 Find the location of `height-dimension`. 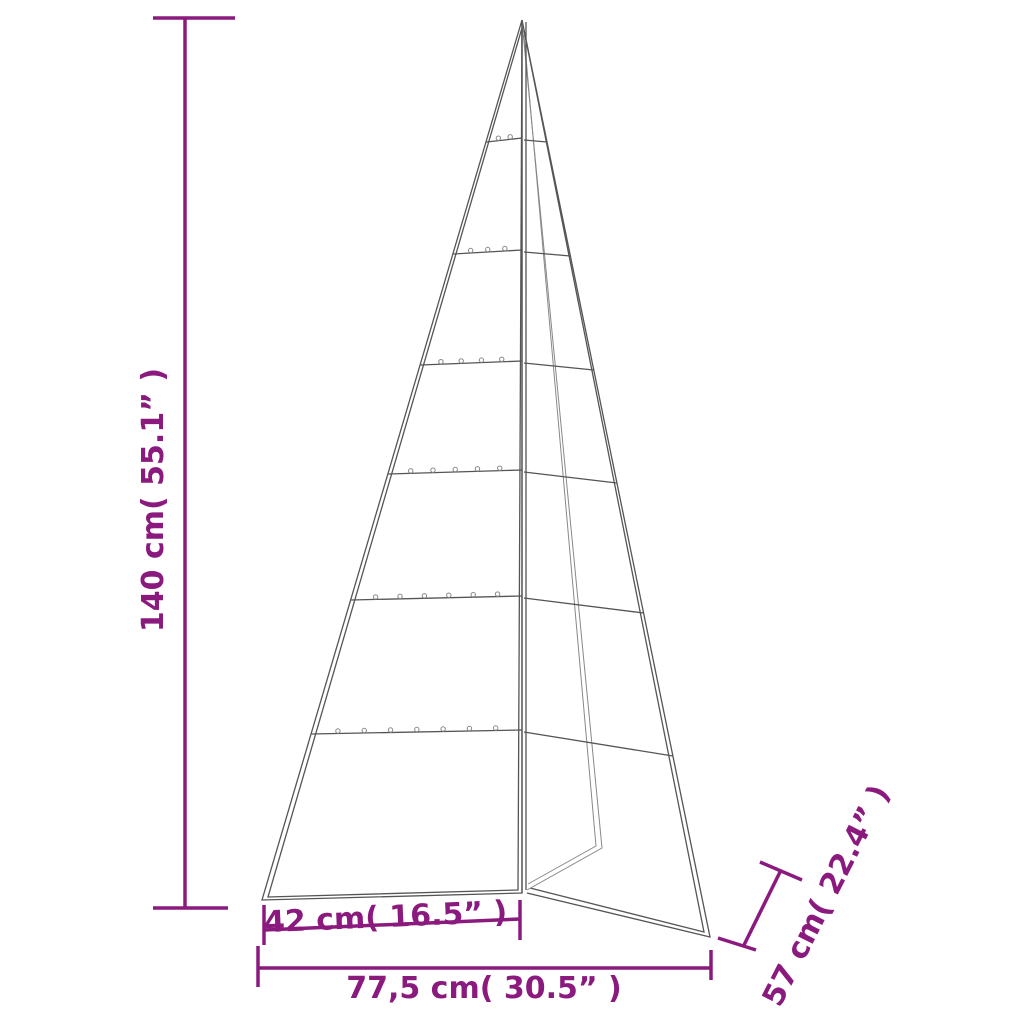

height-dimension is located at coordinates (194, 463).